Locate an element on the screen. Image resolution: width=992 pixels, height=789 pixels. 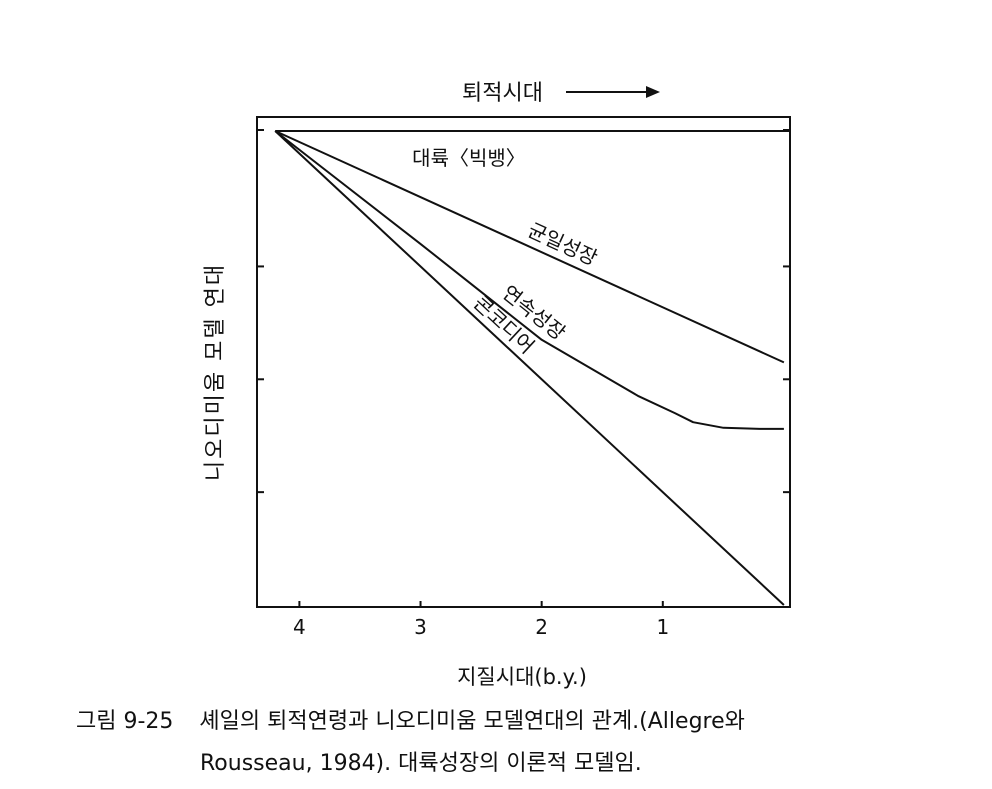
figure-number: 그림 9-25 is located at coordinates (125, 721).